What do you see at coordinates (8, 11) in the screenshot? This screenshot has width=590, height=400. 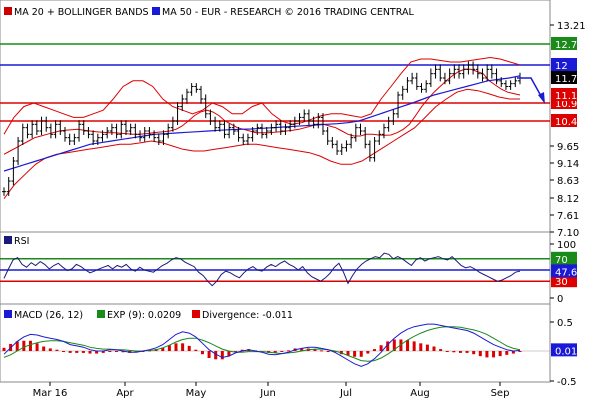 I see `ma20-legend-swatch` at bounding box center [8, 11].